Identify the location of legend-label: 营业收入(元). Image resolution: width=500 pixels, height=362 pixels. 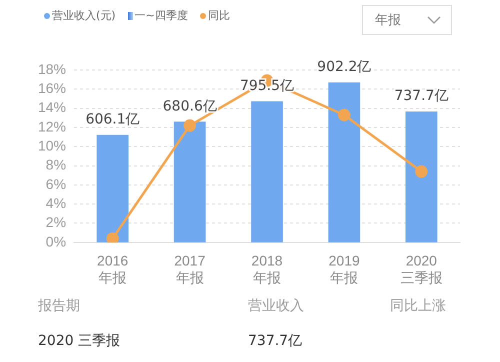
(84, 15).